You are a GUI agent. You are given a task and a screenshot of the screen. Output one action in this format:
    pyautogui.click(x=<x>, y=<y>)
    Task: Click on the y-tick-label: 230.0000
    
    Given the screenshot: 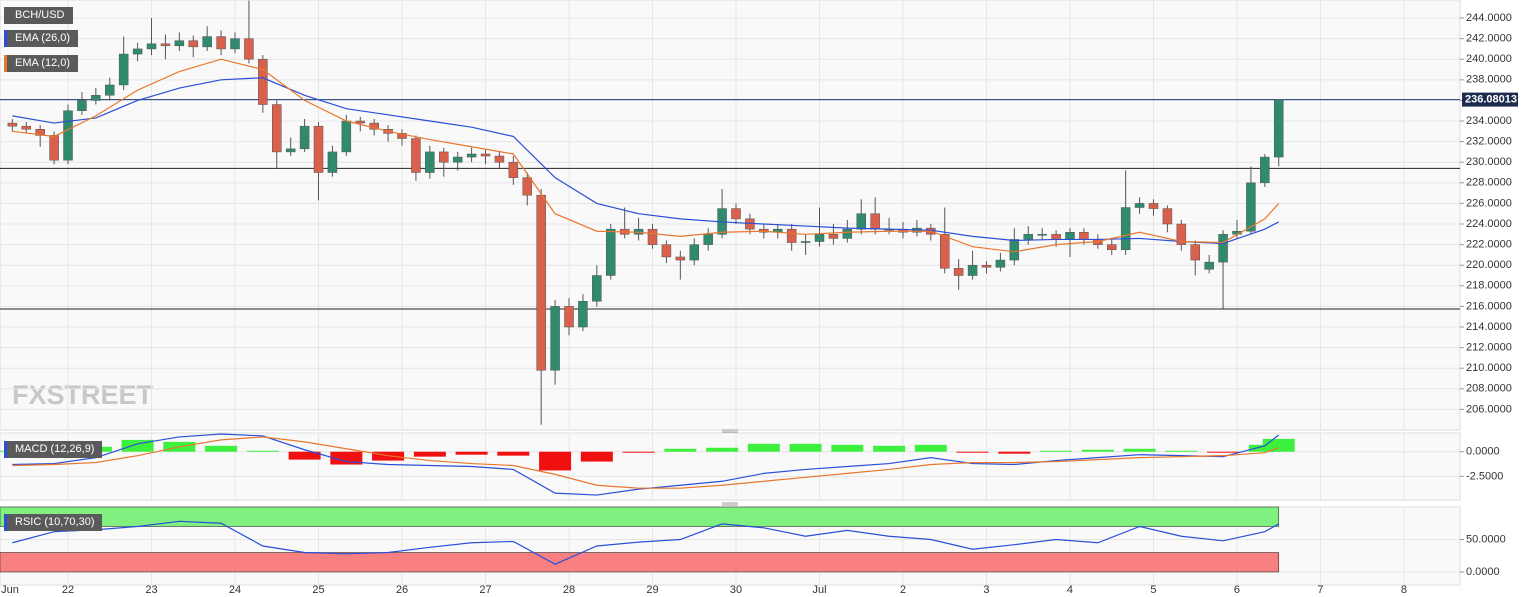 What is the action you would take?
    pyautogui.click(x=1489, y=162)
    